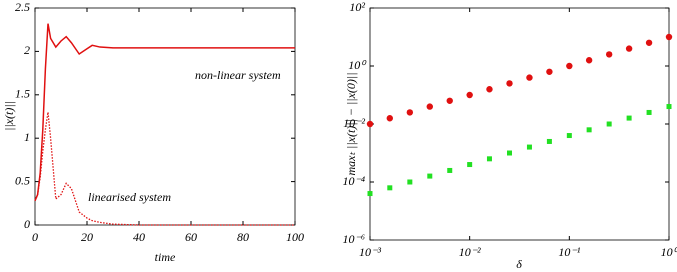 The height and width of the screenshot is (272, 677). What do you see at coordinates (139, 237) in the screenshot?
I see `x-tick-label: 40` at bounding box center [139, 237].